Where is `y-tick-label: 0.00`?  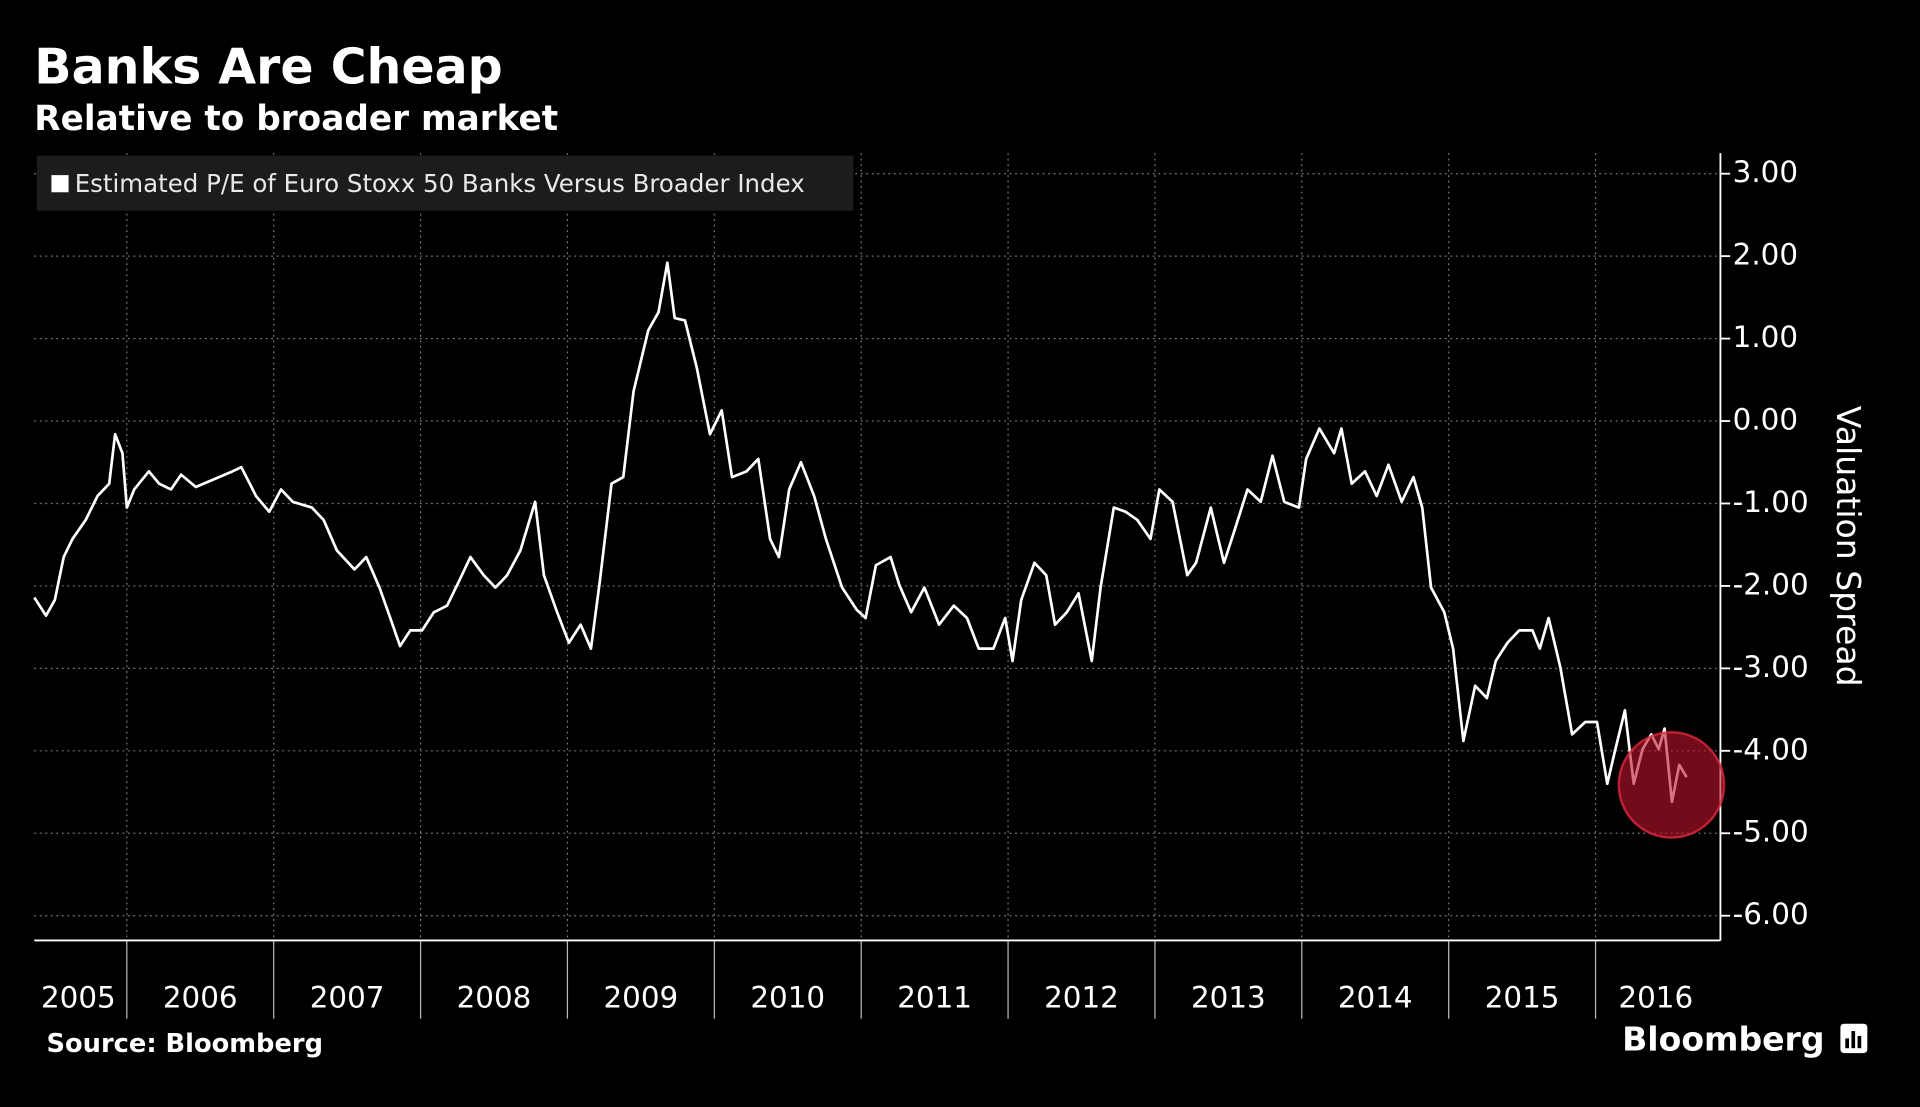
y-tick-label: 0.00 is located at coordinates (1765, 420).